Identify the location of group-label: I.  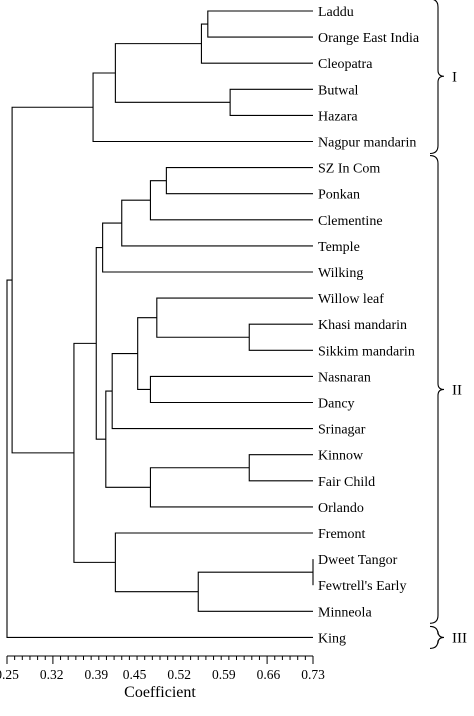
(454, 77).